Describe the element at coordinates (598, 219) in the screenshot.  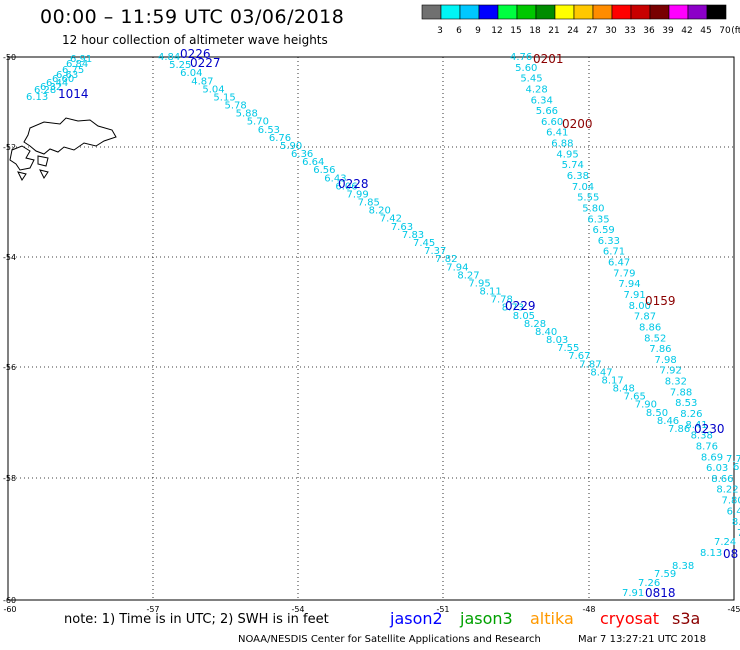
I see `wave-height-value: 6.35` at that location.